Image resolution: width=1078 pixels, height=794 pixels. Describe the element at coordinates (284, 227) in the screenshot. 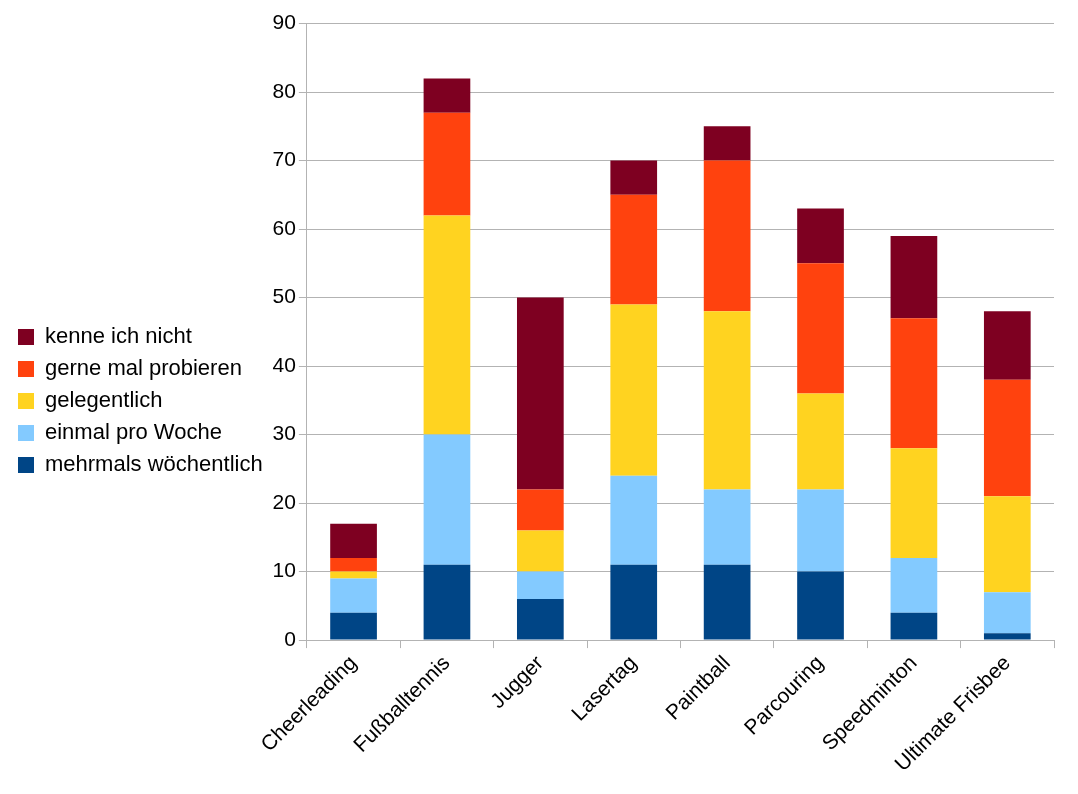

I see `y-tick-label: 60` at that location.